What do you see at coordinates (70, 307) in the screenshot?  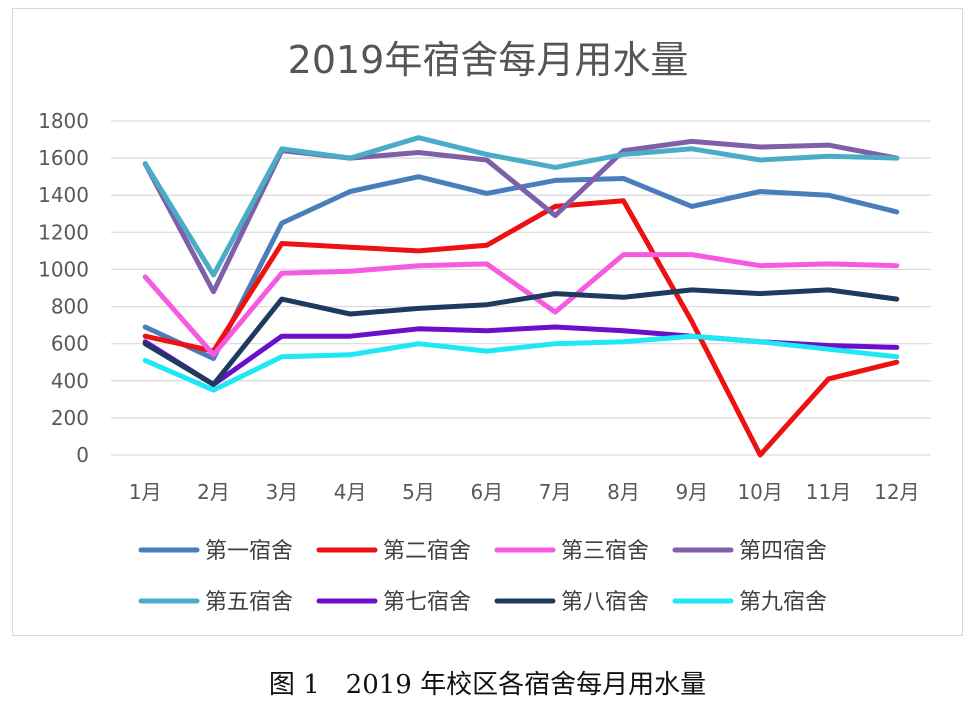 I see `y-tick-label: 800` at bounding box center [70, 307].